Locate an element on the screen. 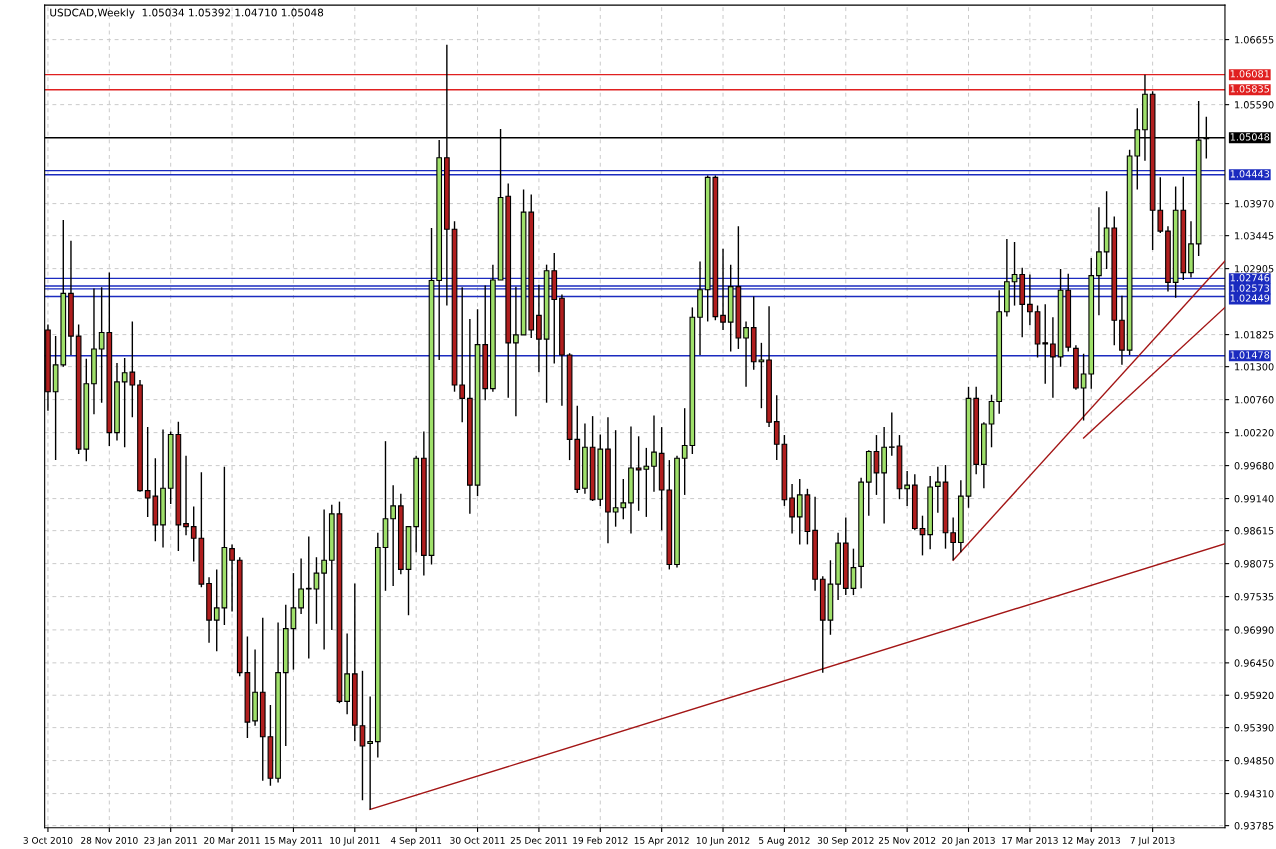 The width and height of the screenshot is (1276, 849). ref-line-label: 1.04443 is located at coordinates (1250, 174).